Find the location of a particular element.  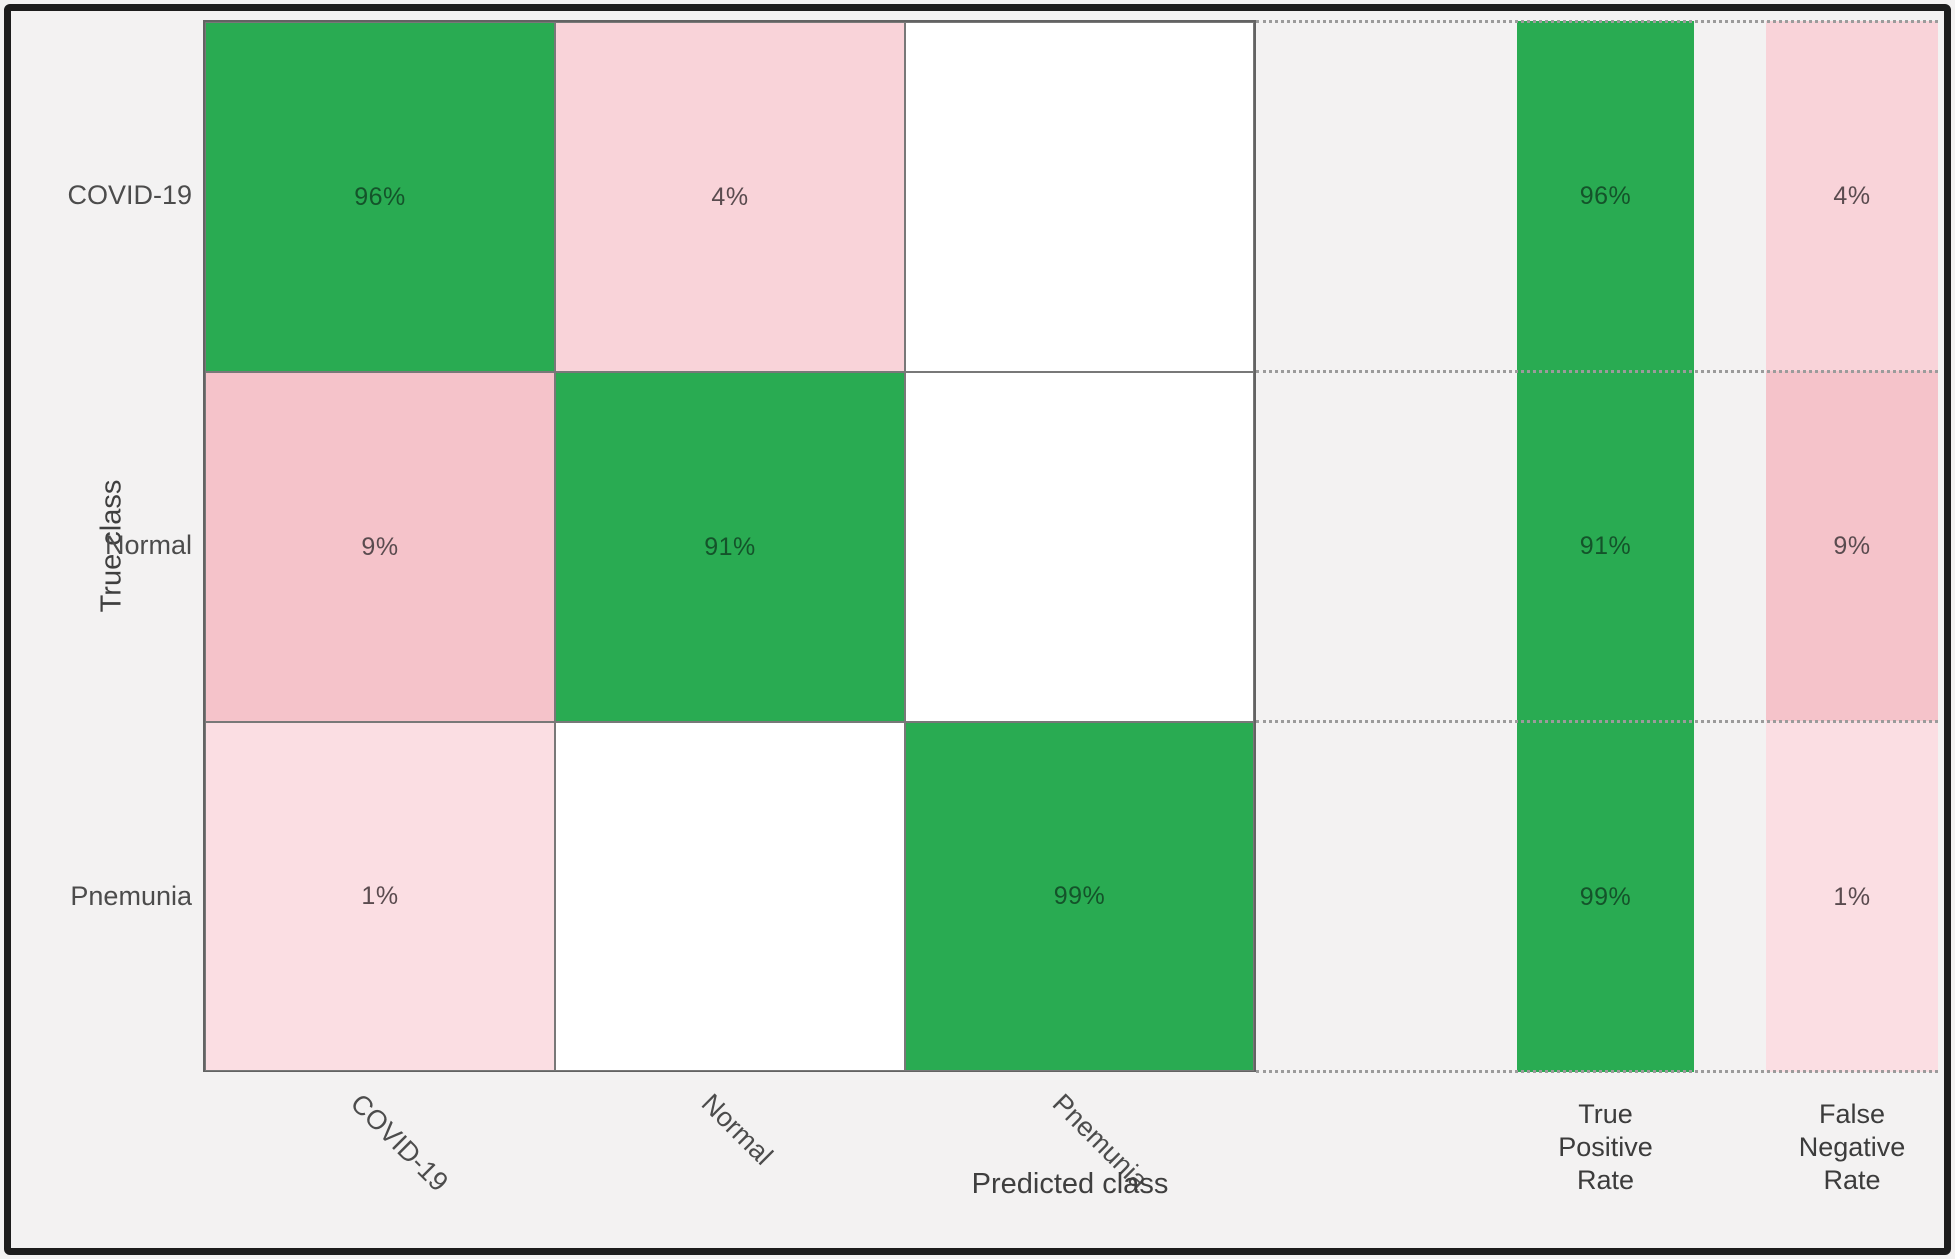

col-label-normal: Normal is located at coordinates (737, 1129).